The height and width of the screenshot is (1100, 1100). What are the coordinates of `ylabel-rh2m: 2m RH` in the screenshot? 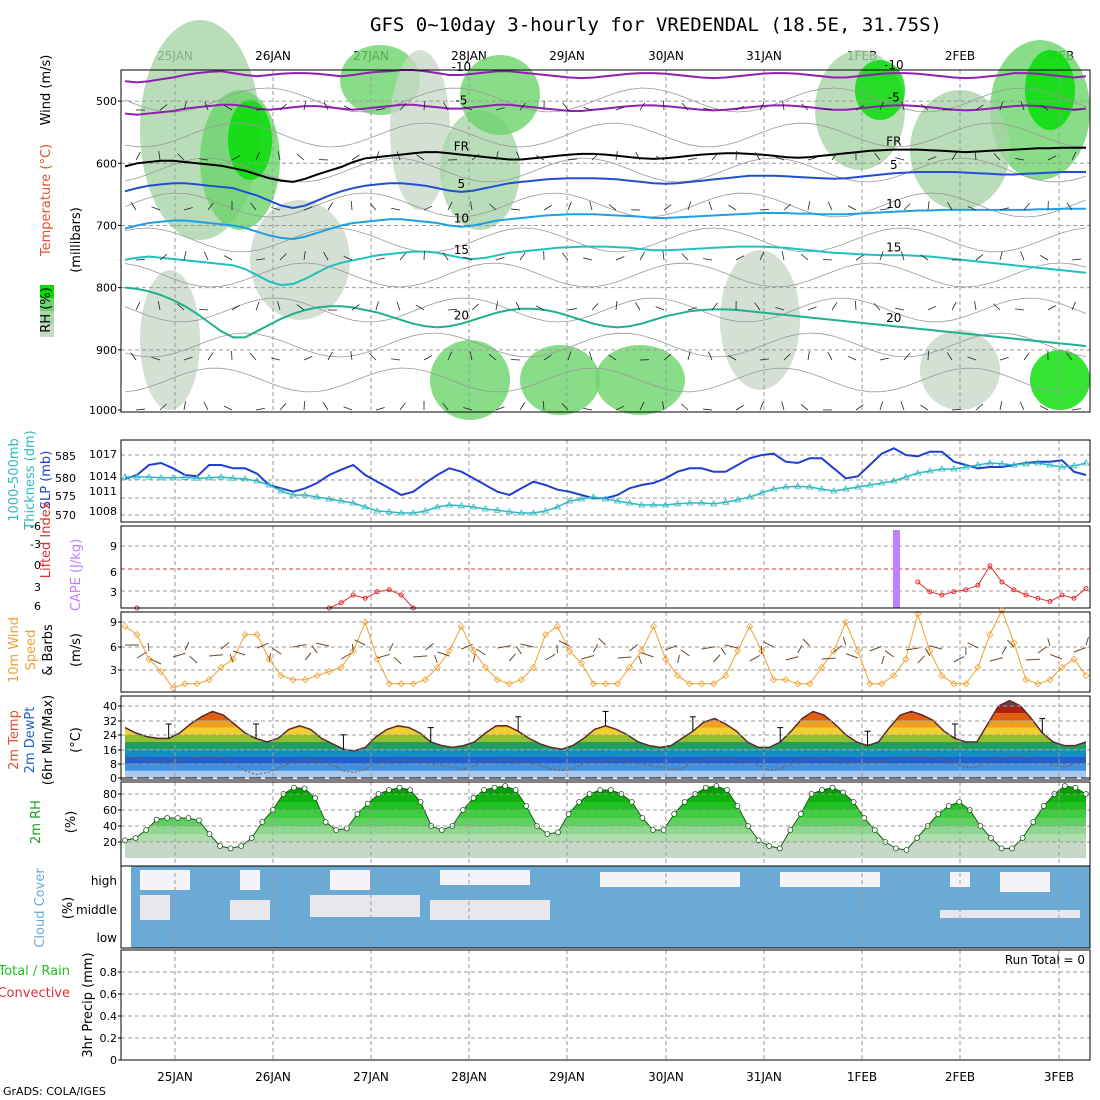 It's located at (36, 822).